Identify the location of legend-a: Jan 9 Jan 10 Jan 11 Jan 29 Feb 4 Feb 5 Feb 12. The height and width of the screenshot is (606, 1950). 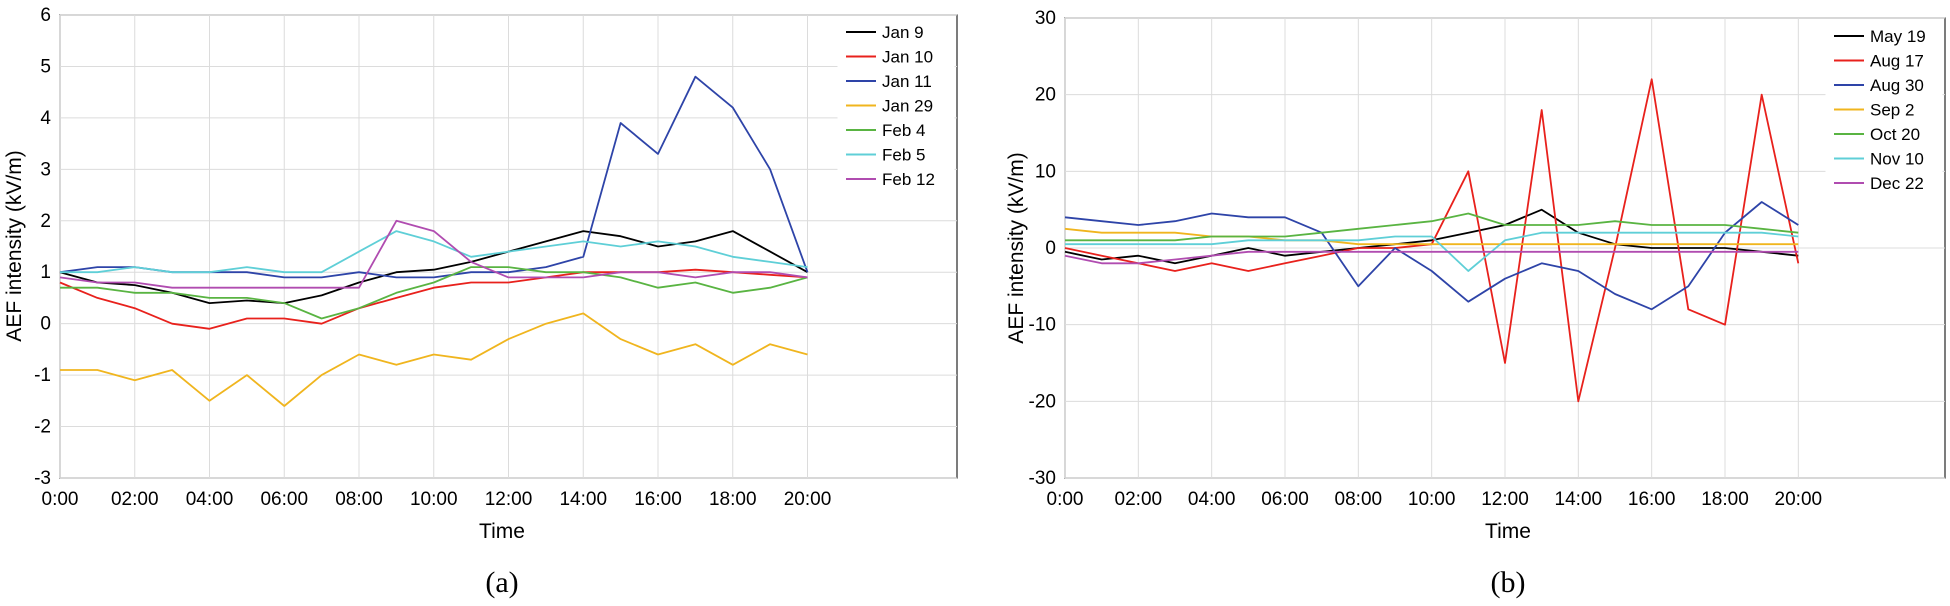
(896, 113).